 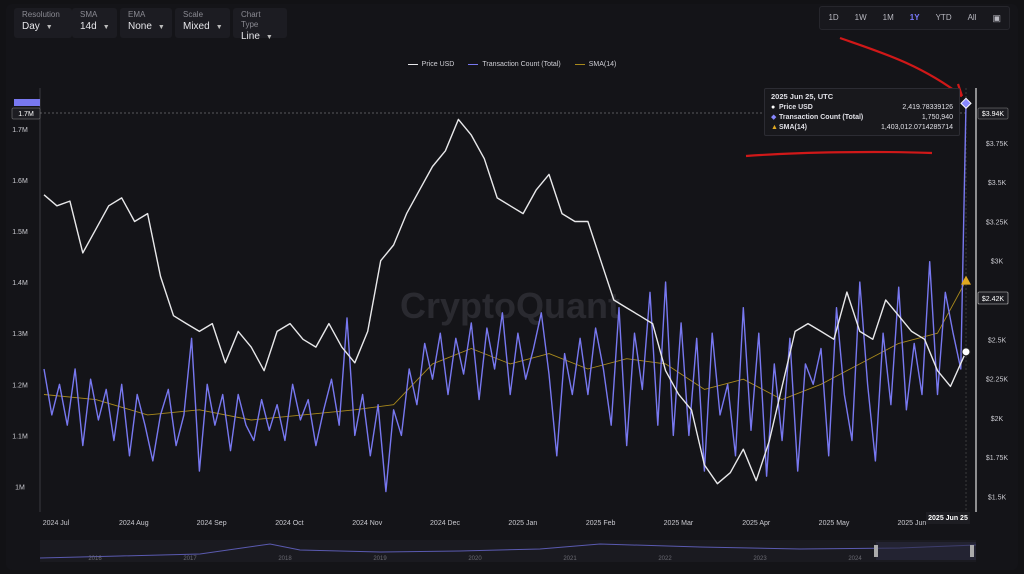 I want to click on legend-item-price: Price USD, so click(x=431, y=64).